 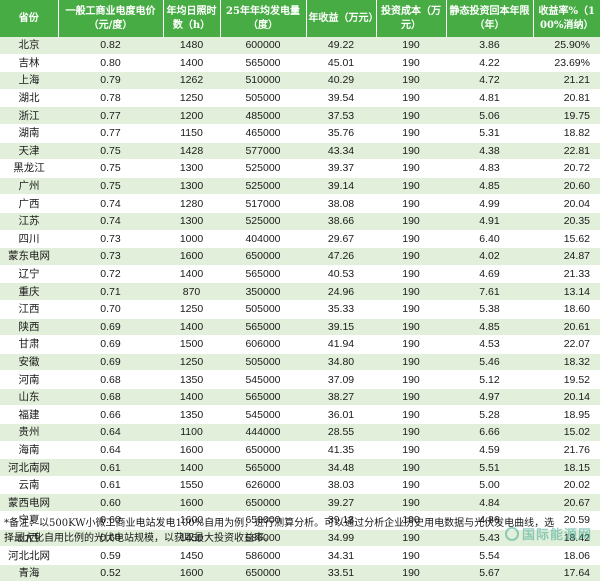 What do you see at coordinates (566, 573) in the screenshot?
I see `cell-return-rate: 17.64` at bounding box center [566, 573].